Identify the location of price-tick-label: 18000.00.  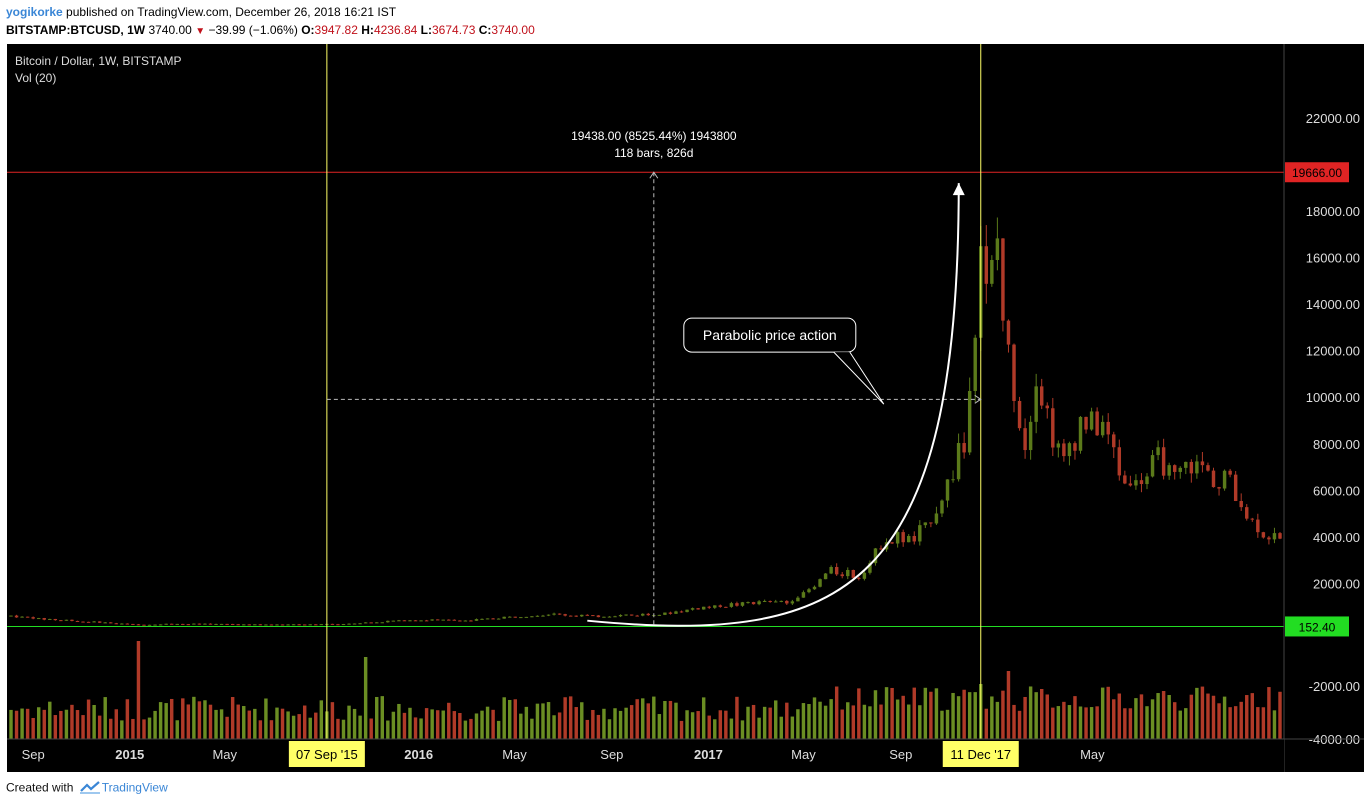
(1333, 211).